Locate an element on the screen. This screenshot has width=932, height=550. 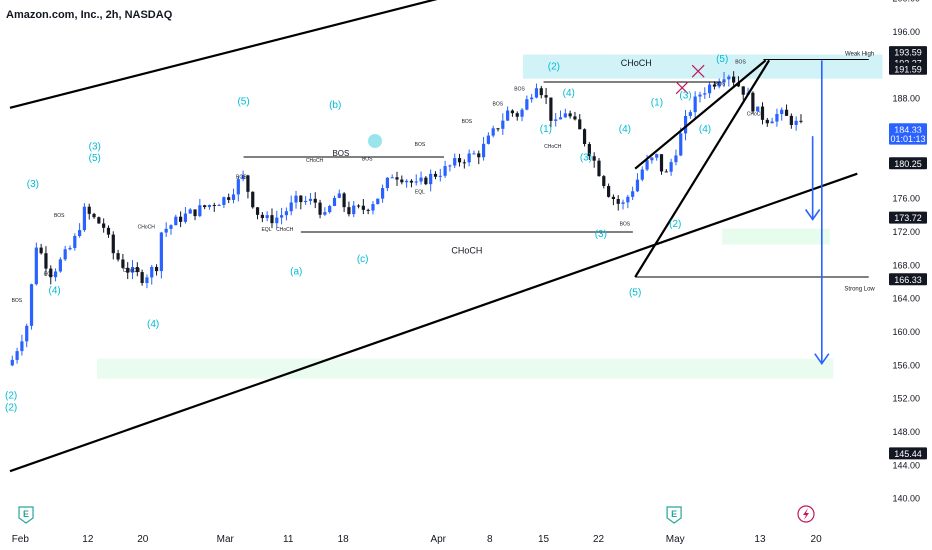
highlight-circle is located at coordinates (375, 141).